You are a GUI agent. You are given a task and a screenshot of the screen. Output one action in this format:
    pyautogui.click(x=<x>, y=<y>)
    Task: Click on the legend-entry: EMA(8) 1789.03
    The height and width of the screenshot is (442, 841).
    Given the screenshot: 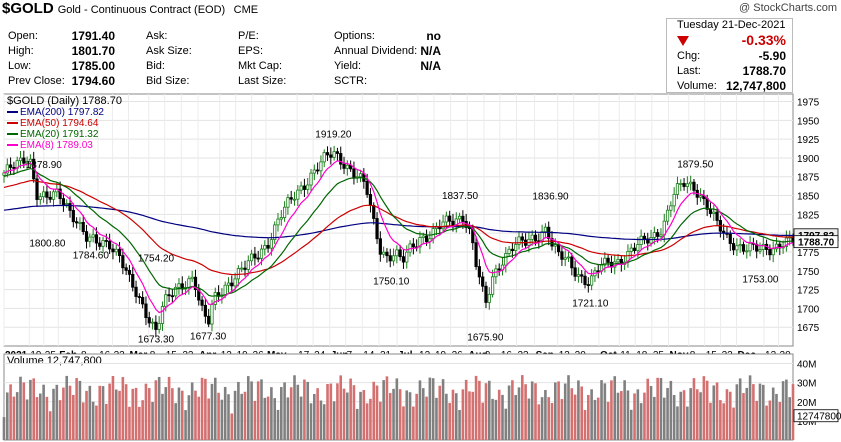 What is the action you would take?
    pyautogui.click(x=56, y=145)
    